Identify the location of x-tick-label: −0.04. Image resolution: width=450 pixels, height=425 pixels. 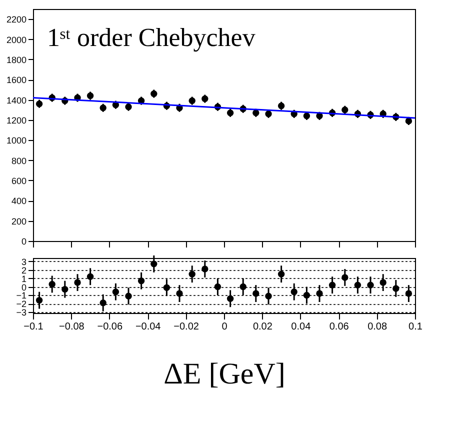
(148, 327).